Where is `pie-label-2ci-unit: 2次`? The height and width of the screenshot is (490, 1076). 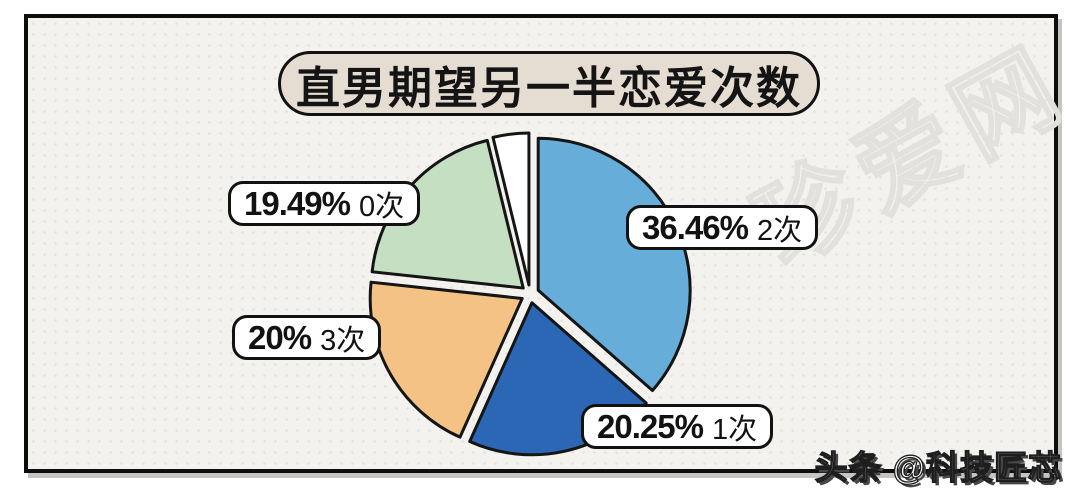 pie-label-2ci-unit: 2次 is located at coordinates (779, 230).